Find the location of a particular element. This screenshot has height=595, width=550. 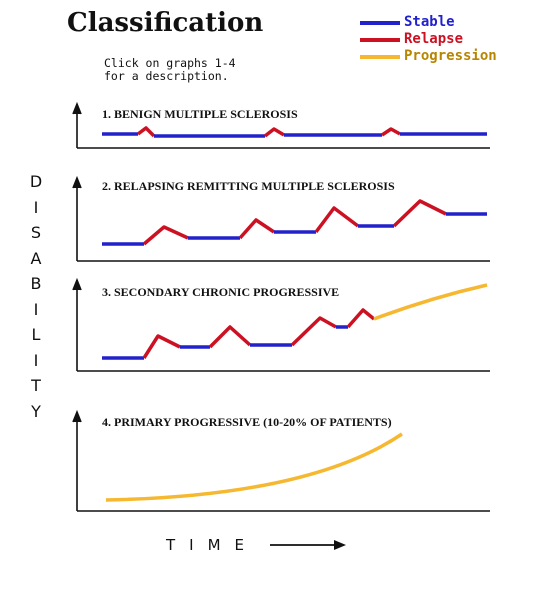

x-axis-label-time: TIME is located at coordinates (212, 545).